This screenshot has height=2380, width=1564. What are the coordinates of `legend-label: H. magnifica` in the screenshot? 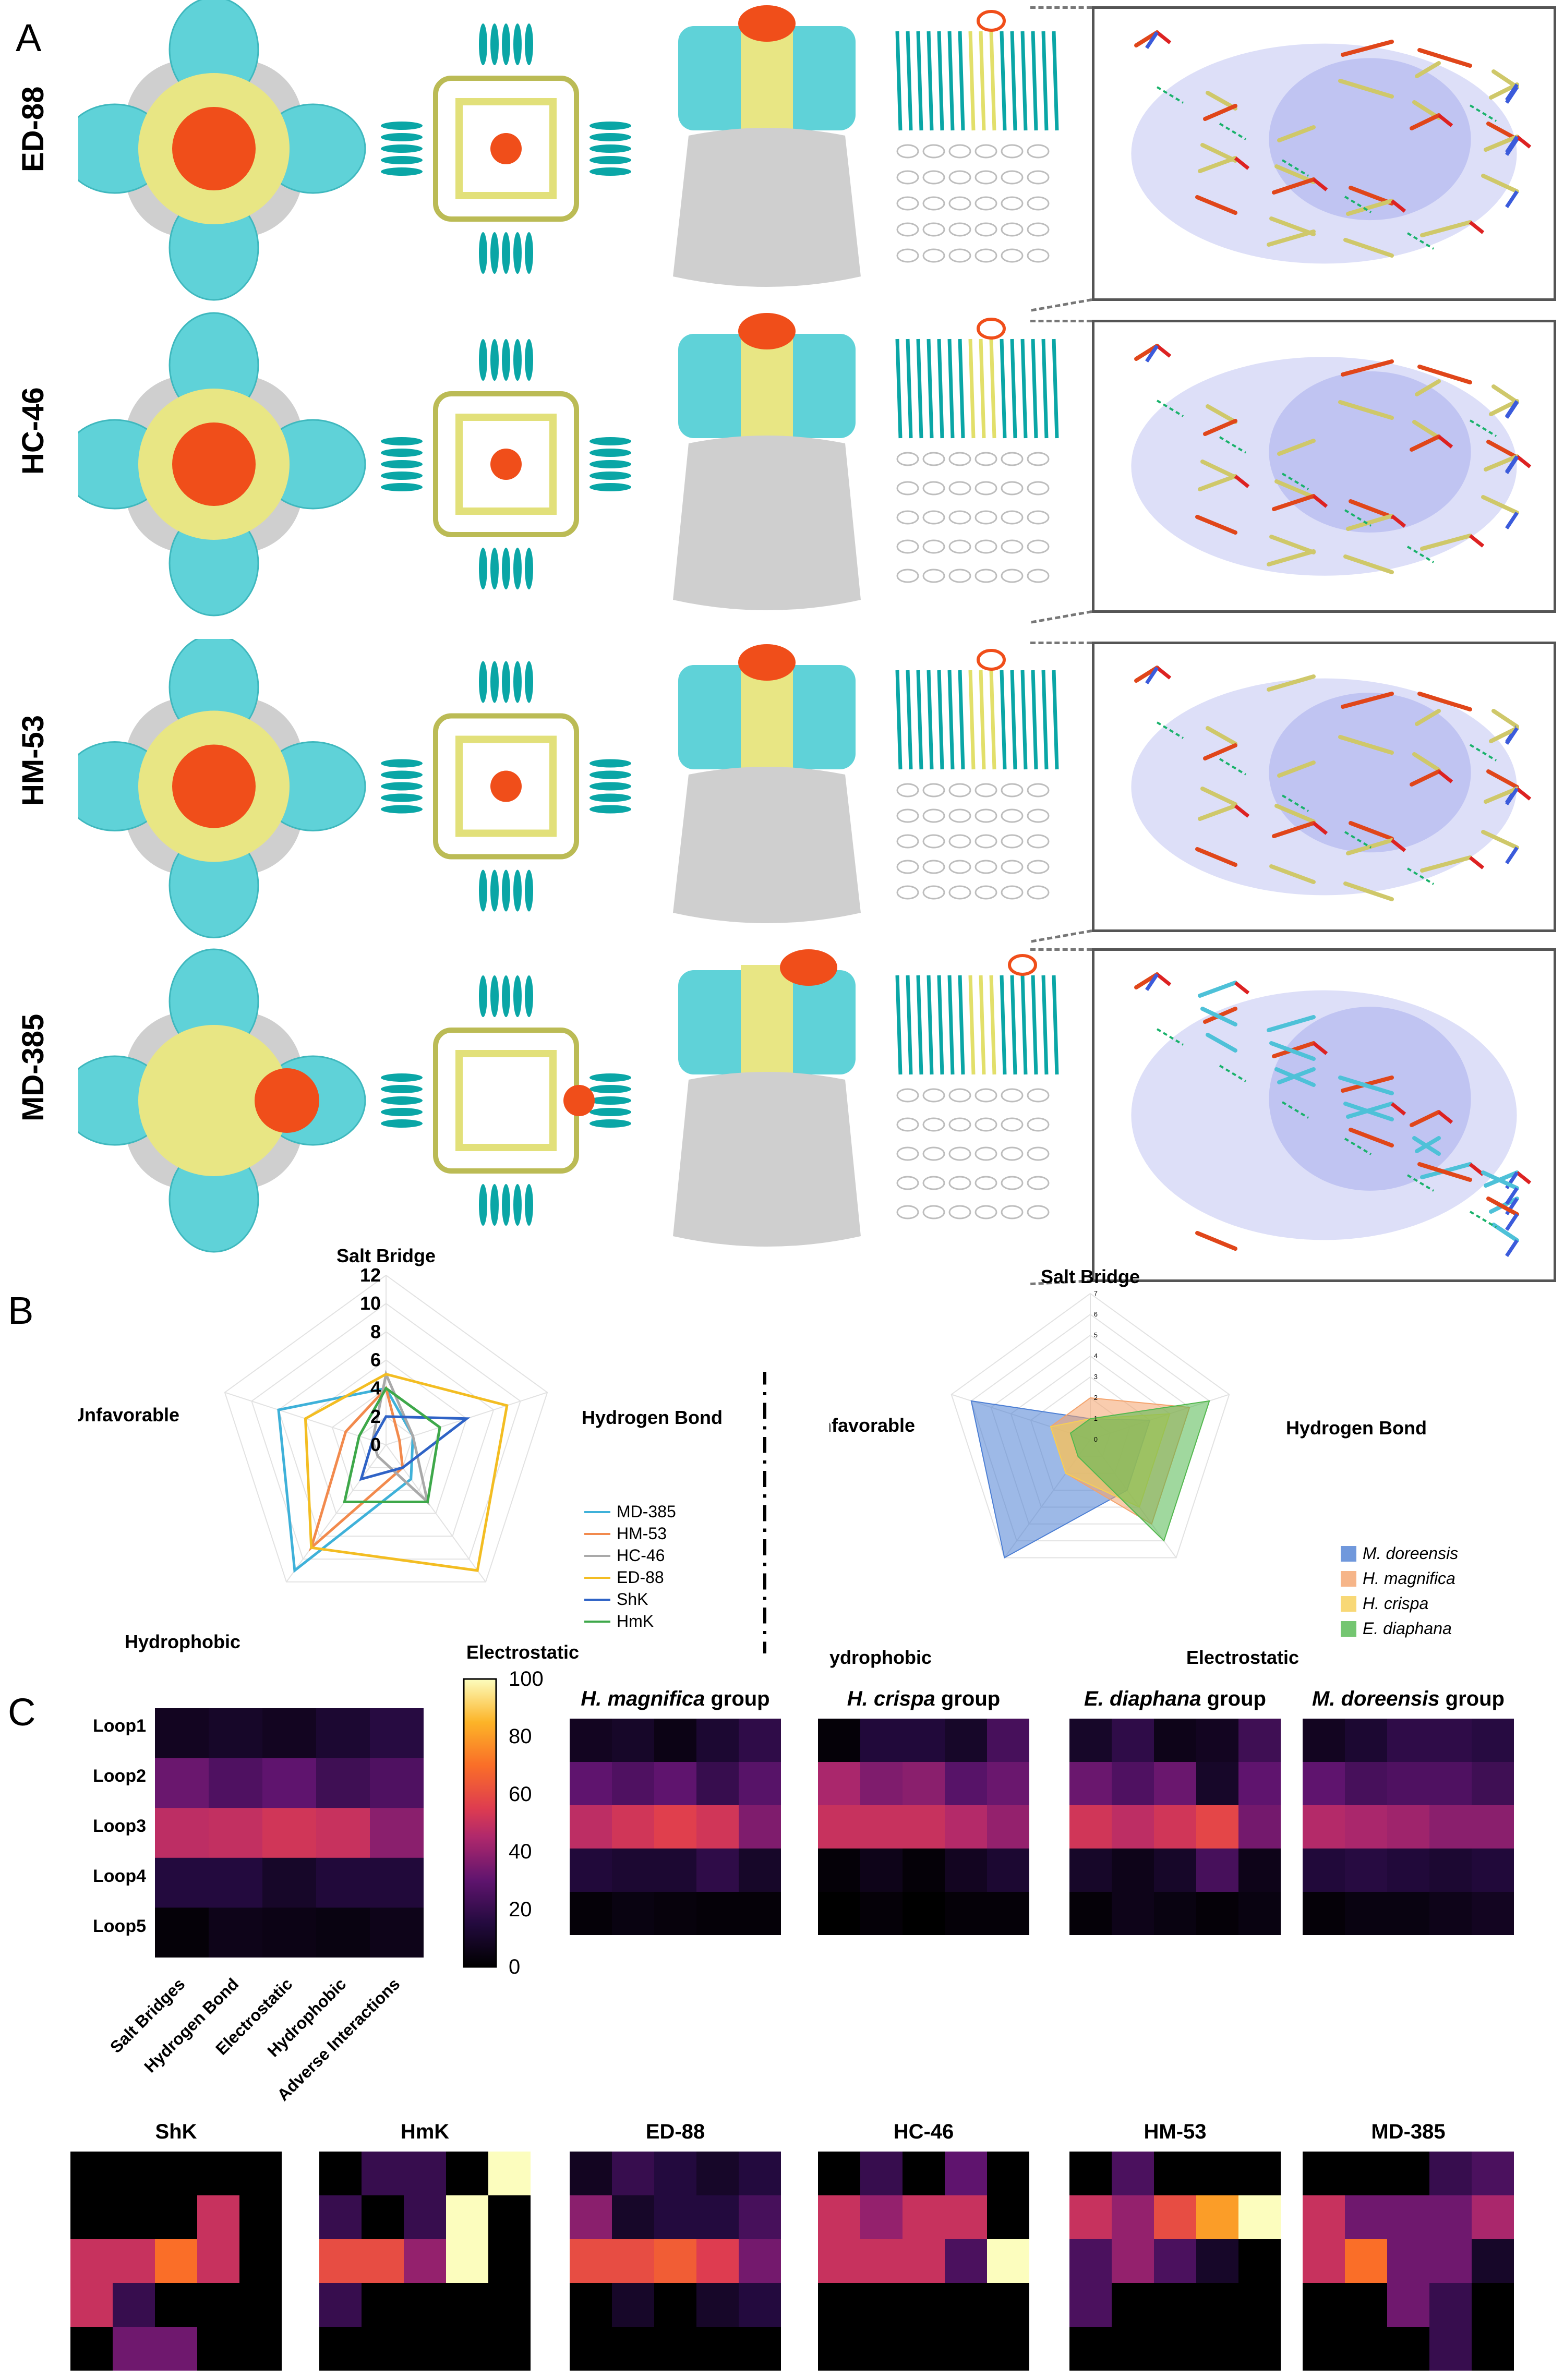 It's located at (1409, 1579).